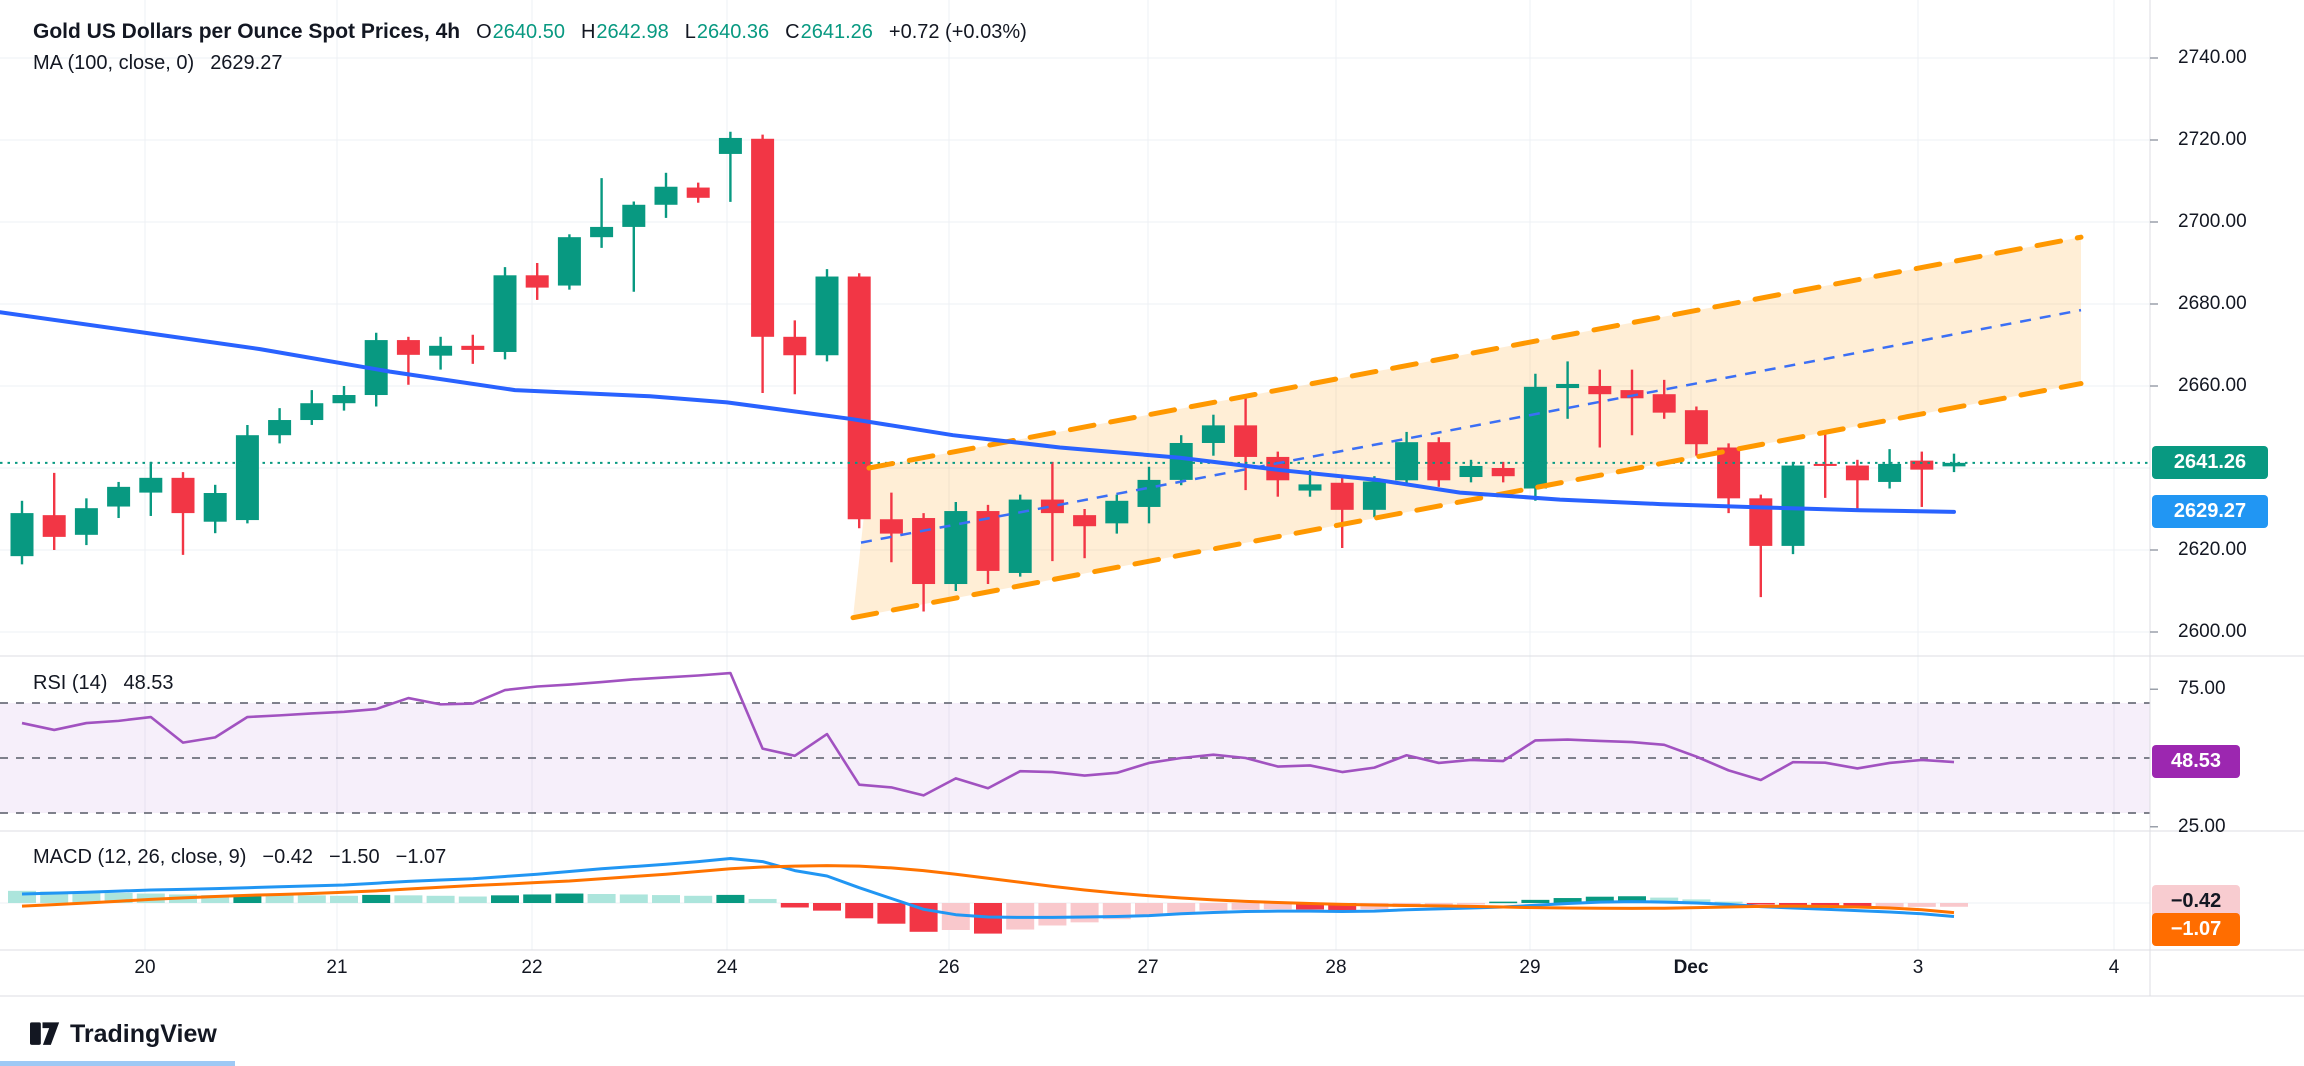 This screenshot has width=2304, height=1066. Describe the element at coordinates (354, 857) in the screenshot. I see `macd-line-value: −1.50` at that location.